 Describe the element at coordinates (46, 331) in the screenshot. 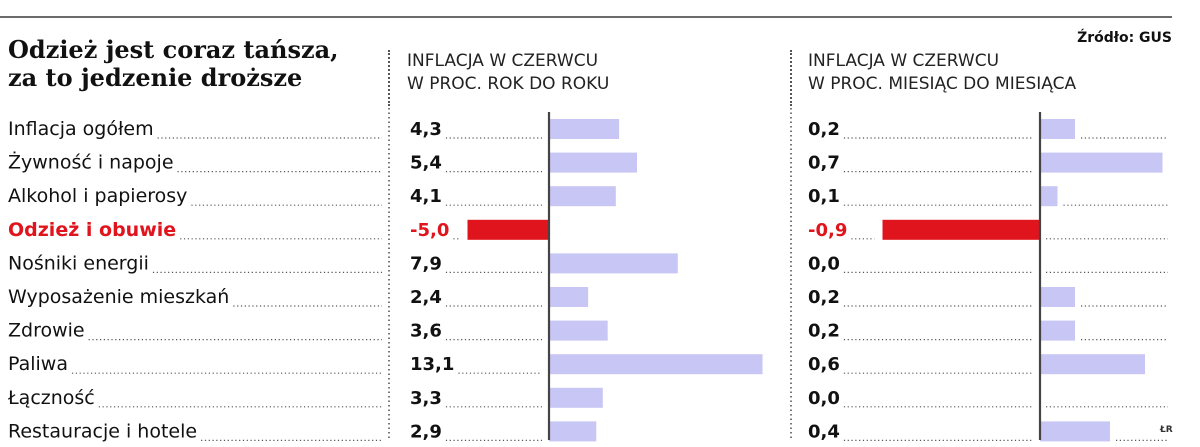

I see `row-label: Zdrowie` at that location.